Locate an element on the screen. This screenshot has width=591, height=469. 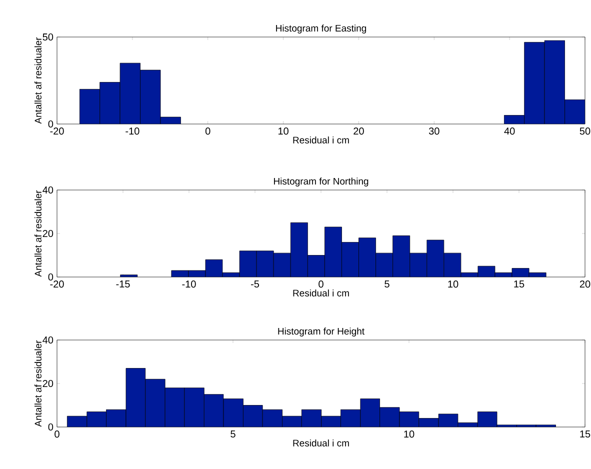
x-tick-label: 30 is located at coordinates (434, 131).